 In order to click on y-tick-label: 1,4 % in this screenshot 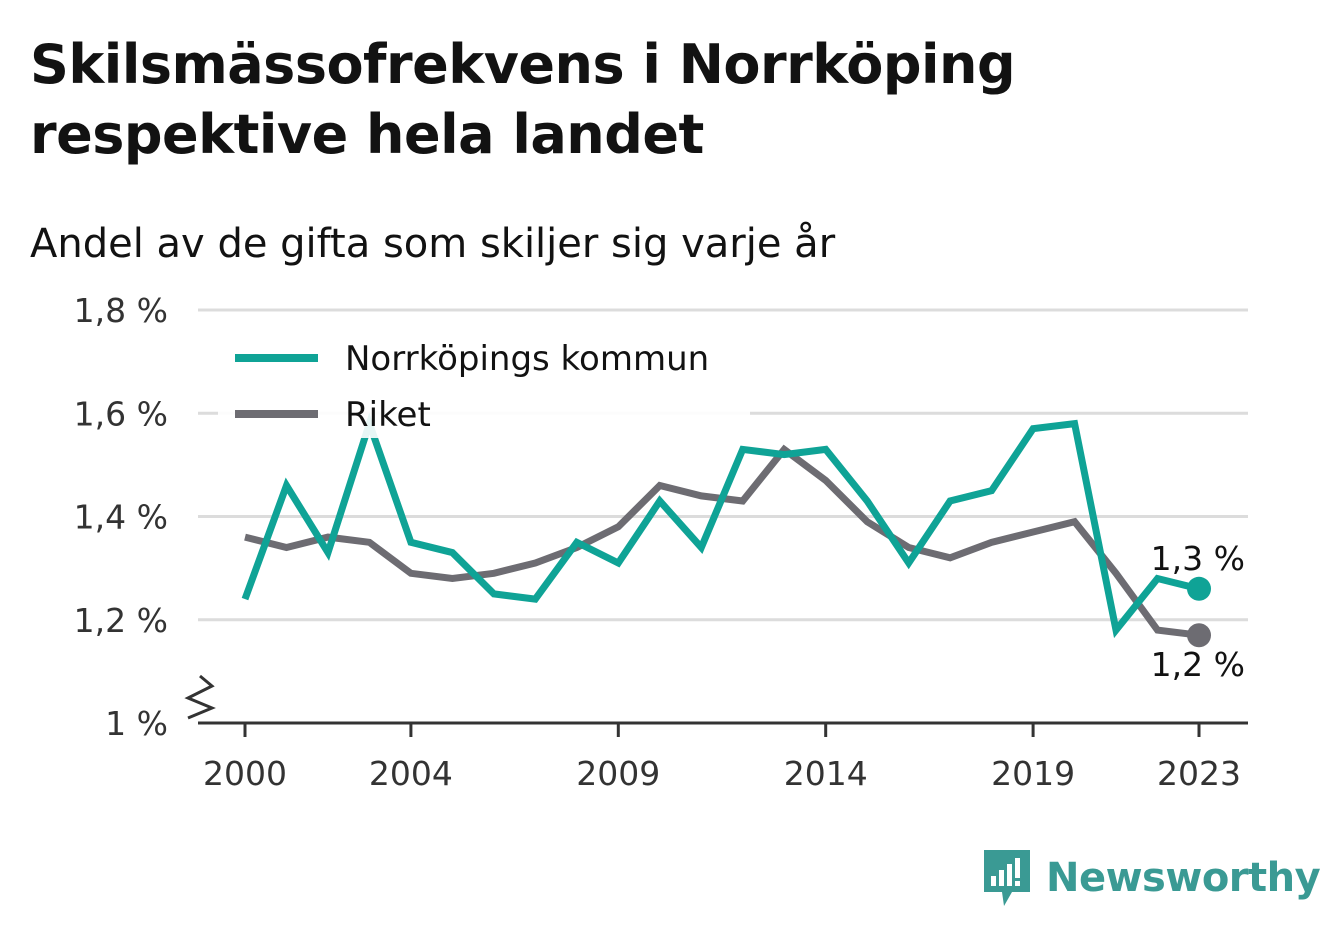, I will do `click(121, 517)`.